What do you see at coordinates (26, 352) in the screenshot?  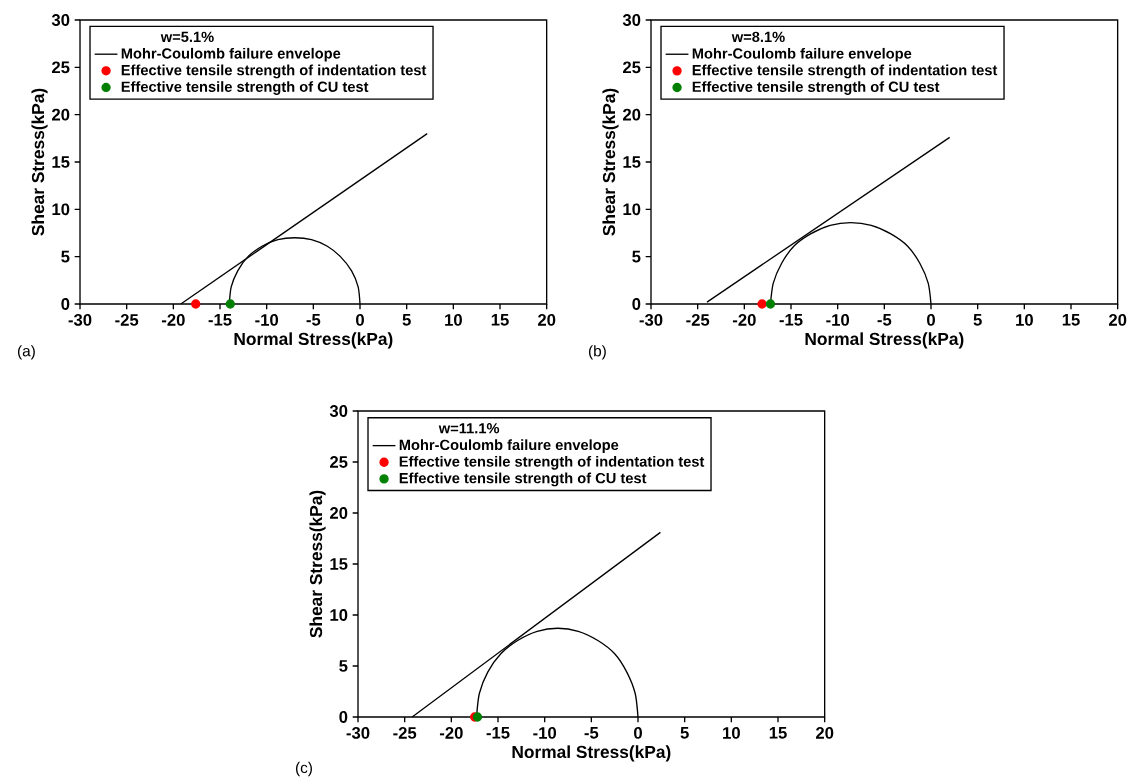 I see `text: (a)` at bounding box center [26, 352].